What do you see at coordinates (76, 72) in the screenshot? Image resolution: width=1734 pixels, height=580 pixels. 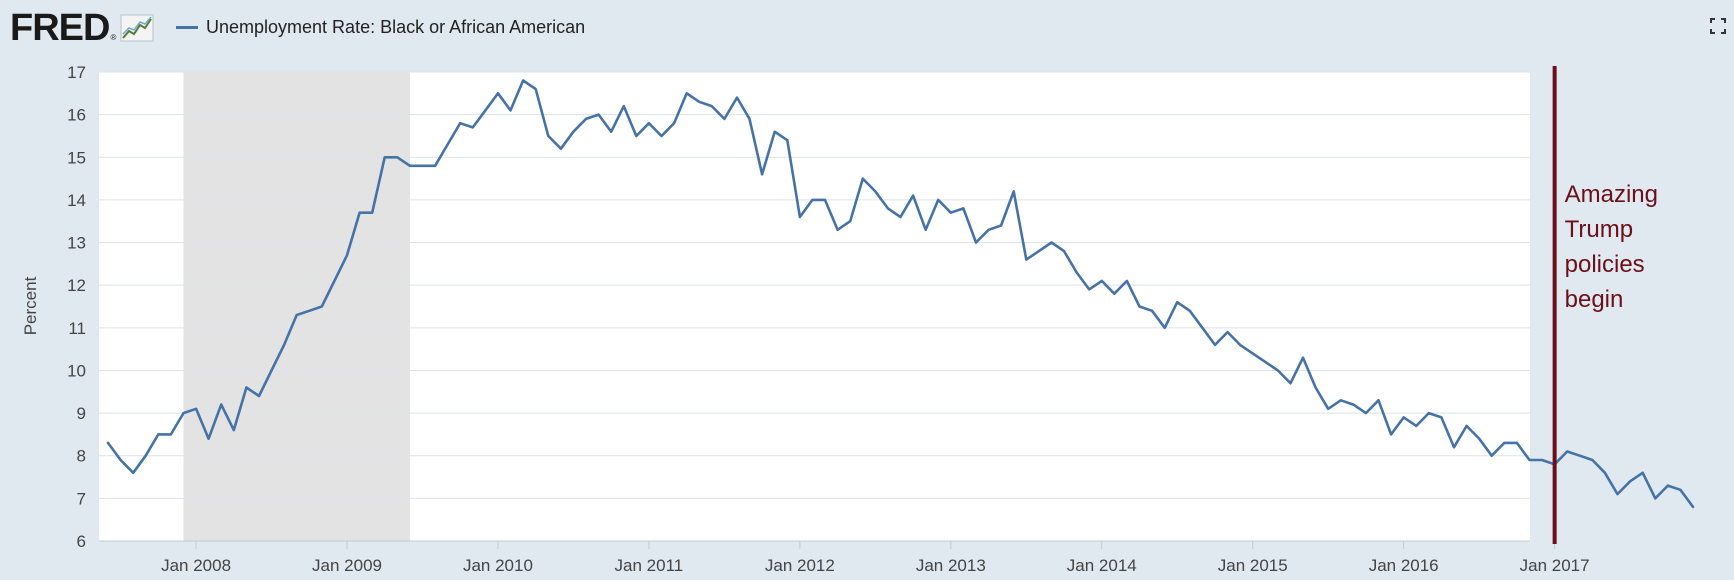 I see `y-tick-label: 17` at bounding box center [76, 72].